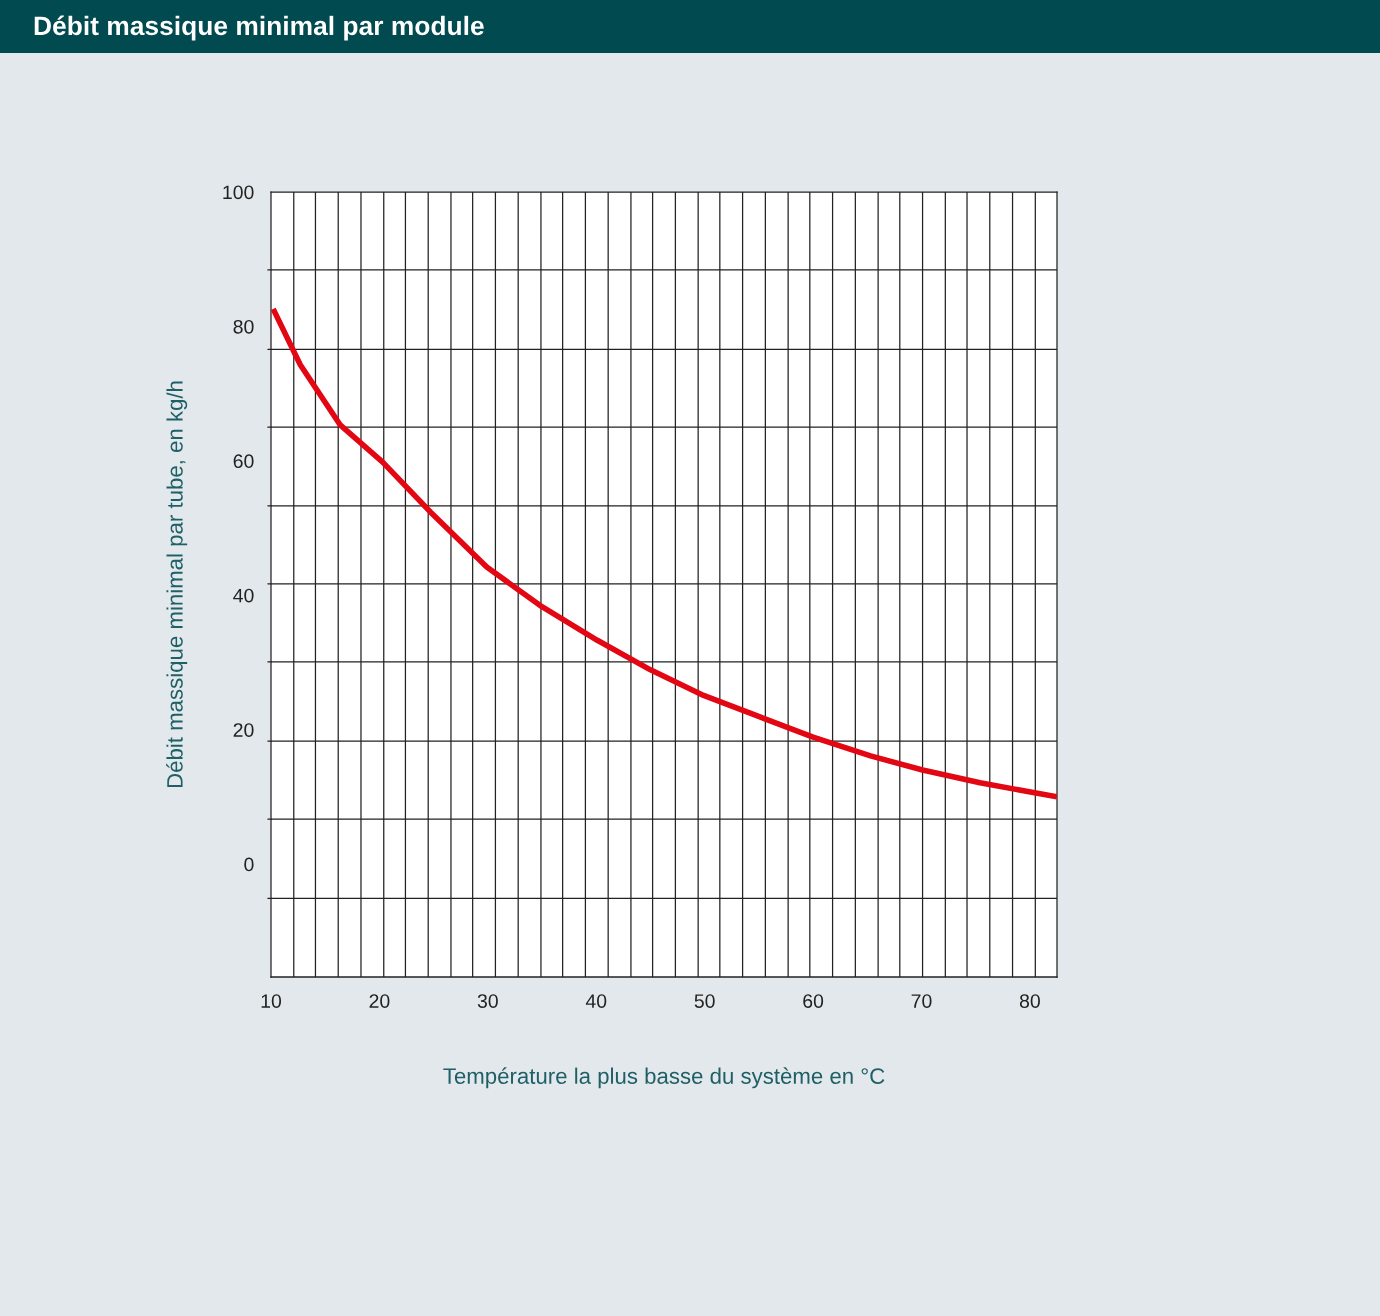  I want to click on x-tick-label: 50, so click(704, 1001).